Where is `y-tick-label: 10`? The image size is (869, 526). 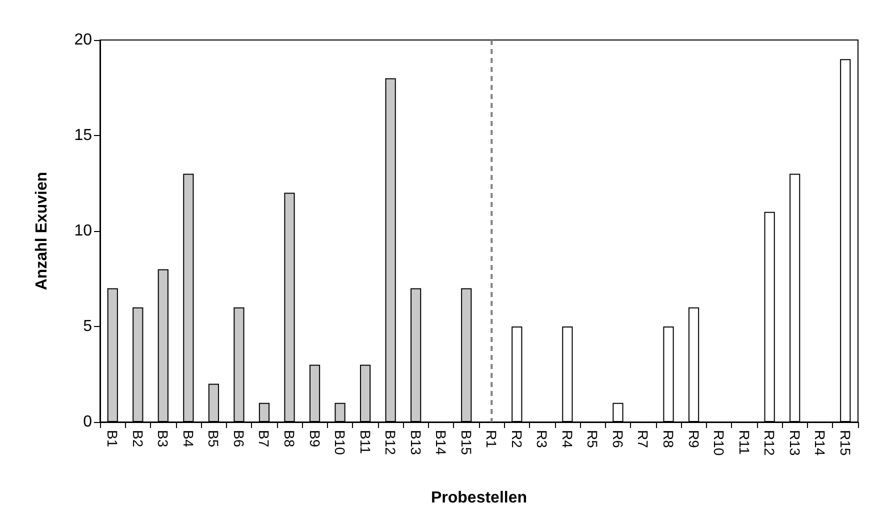 y-tick-label: 10 is located at coordinates (83, 231).